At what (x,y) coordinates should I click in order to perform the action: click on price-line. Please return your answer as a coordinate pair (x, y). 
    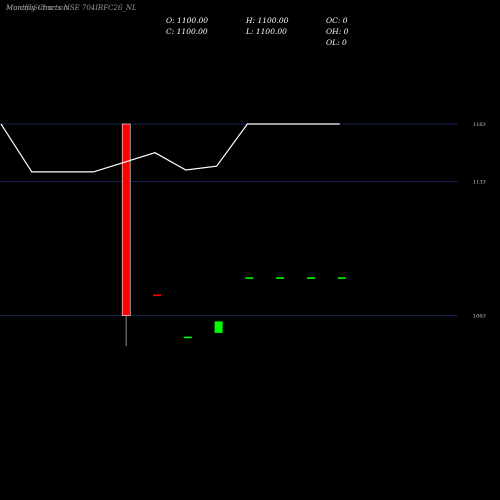
    Looking at the image, I should click on (170, 148).